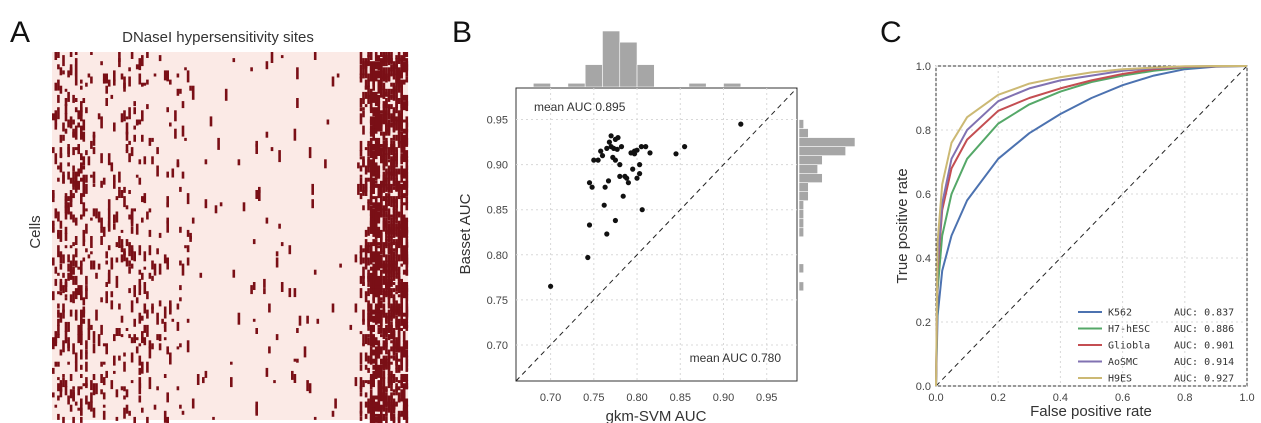 The width and height of the screenshot is (1261, 423). Describe the element at coordinates (218, 37) in the screenshot. I see `heatmap-title: DNaseI hypersensitivity sites` at that location.